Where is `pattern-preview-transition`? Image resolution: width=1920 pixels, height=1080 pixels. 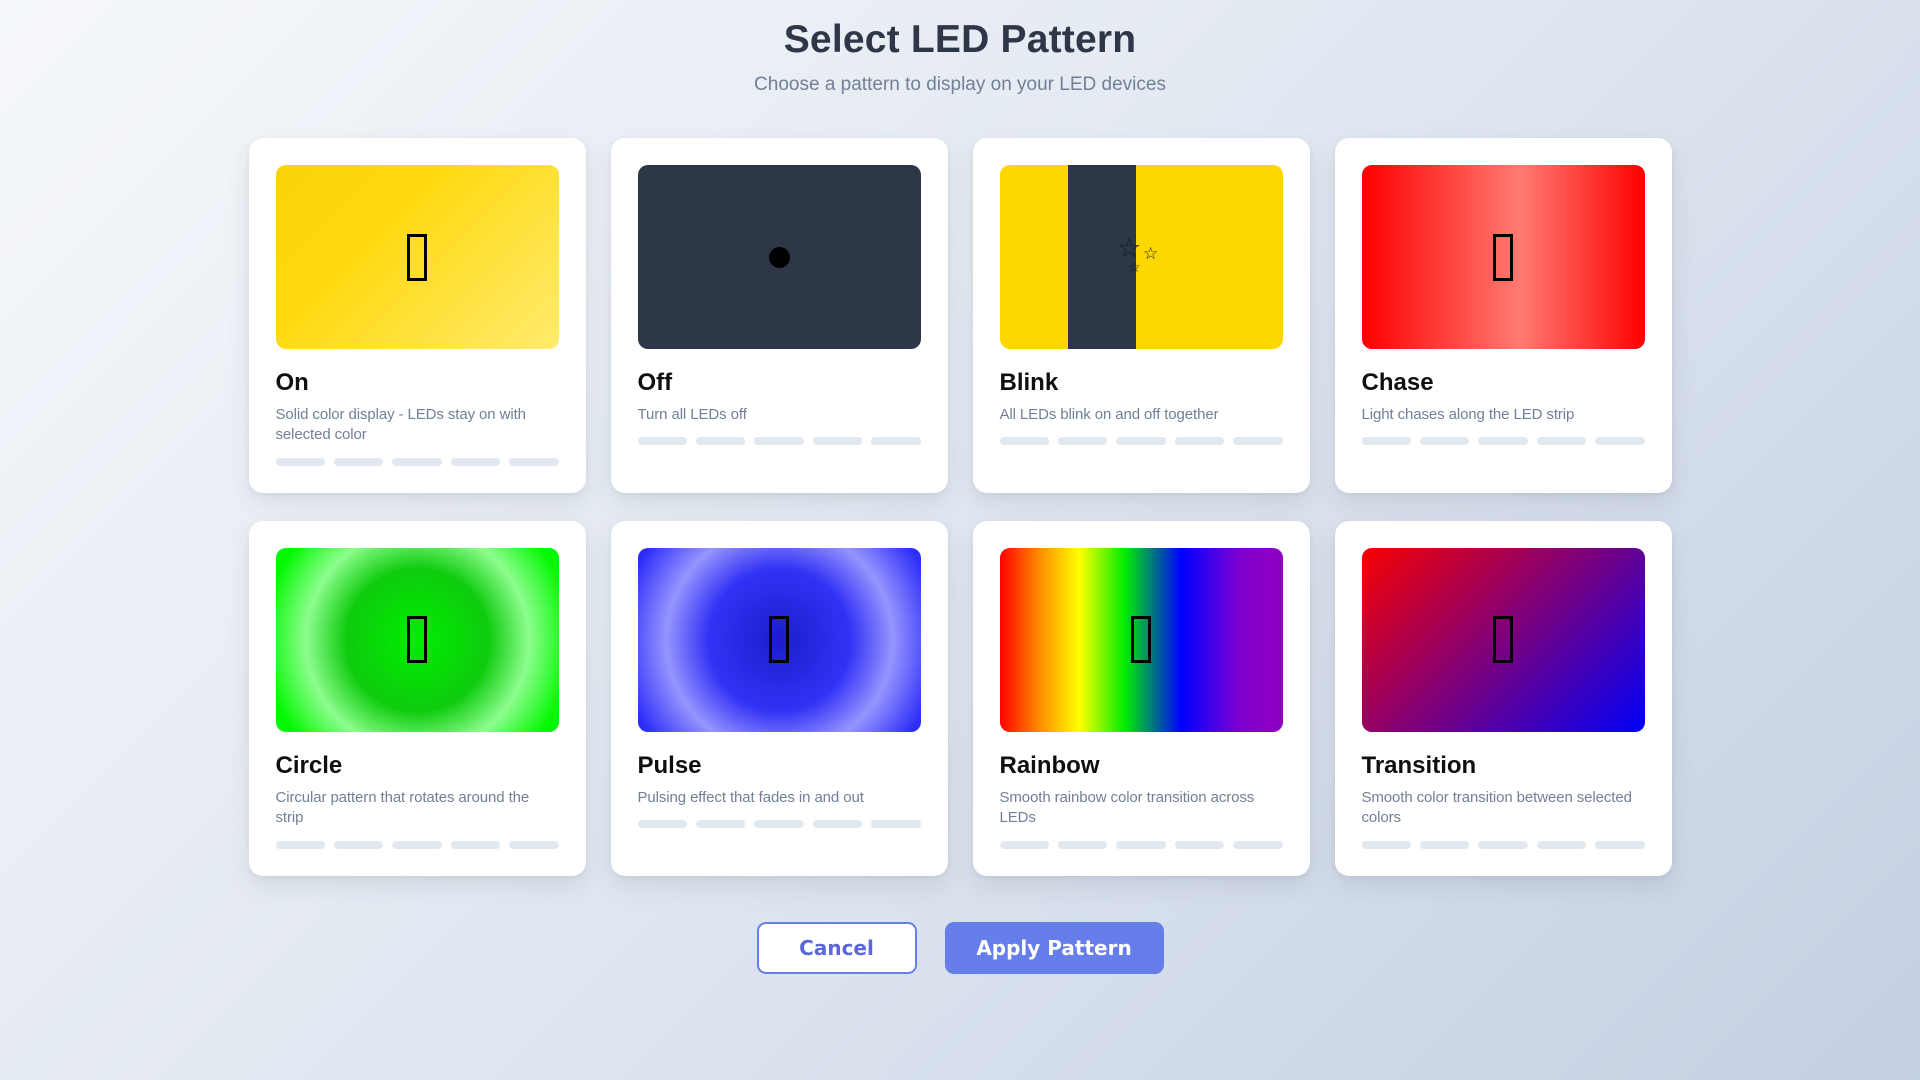
pattern-preview-transition is located at coordinates (1503, 639).